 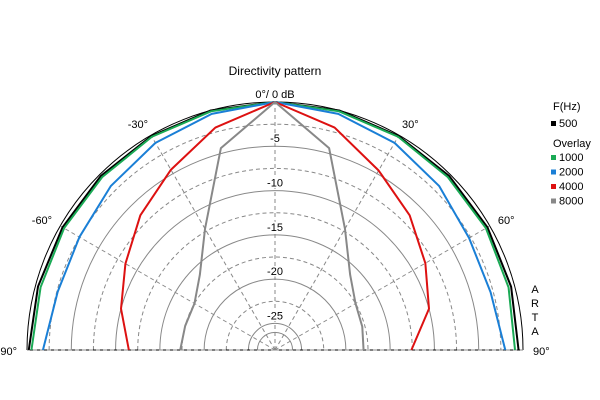 I want to click on radial-tick-label: -15, so click(x=275, y=228).